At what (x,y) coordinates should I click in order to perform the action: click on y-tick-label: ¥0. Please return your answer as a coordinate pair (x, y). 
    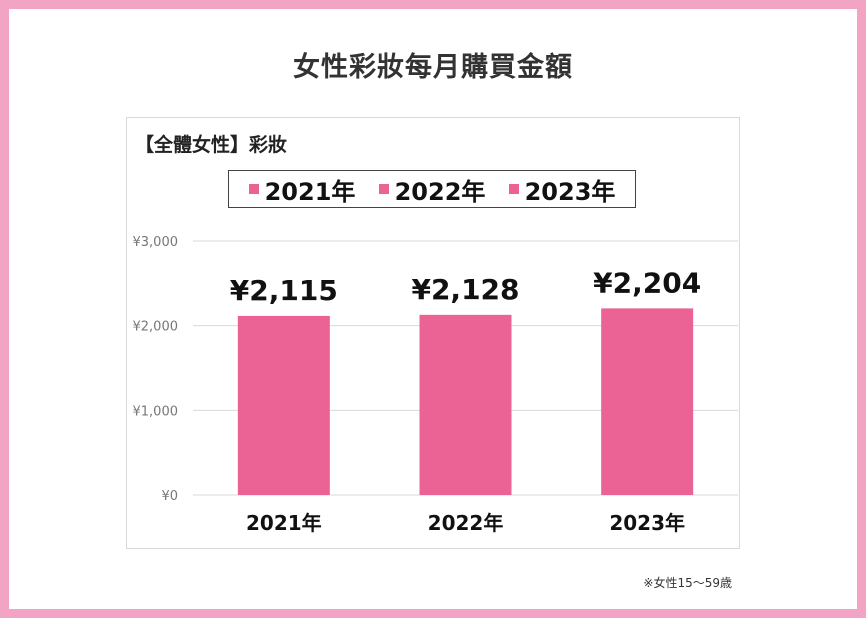
    Looking at the image, I should click on (169, 496).